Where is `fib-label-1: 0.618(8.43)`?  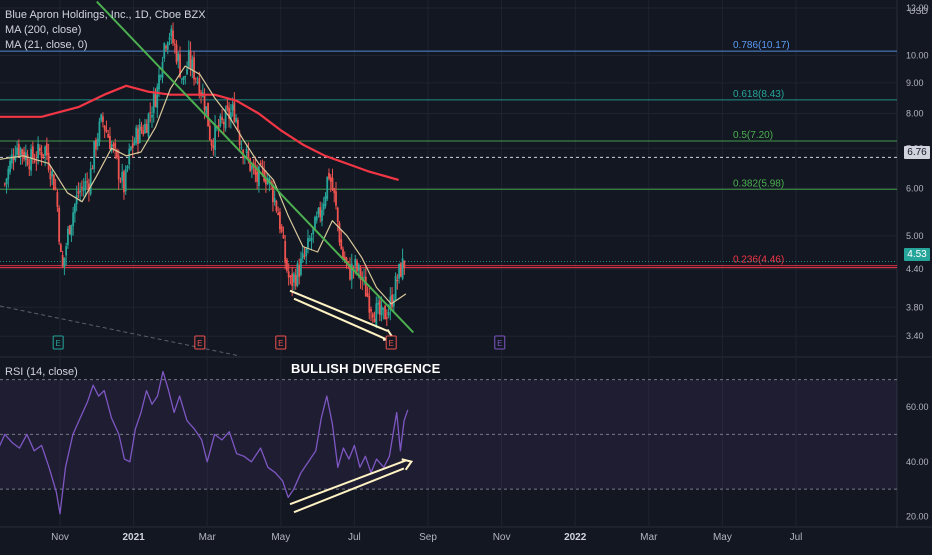
fib-label-1: 0.618(8.43) is located at coordinates (758, 94).